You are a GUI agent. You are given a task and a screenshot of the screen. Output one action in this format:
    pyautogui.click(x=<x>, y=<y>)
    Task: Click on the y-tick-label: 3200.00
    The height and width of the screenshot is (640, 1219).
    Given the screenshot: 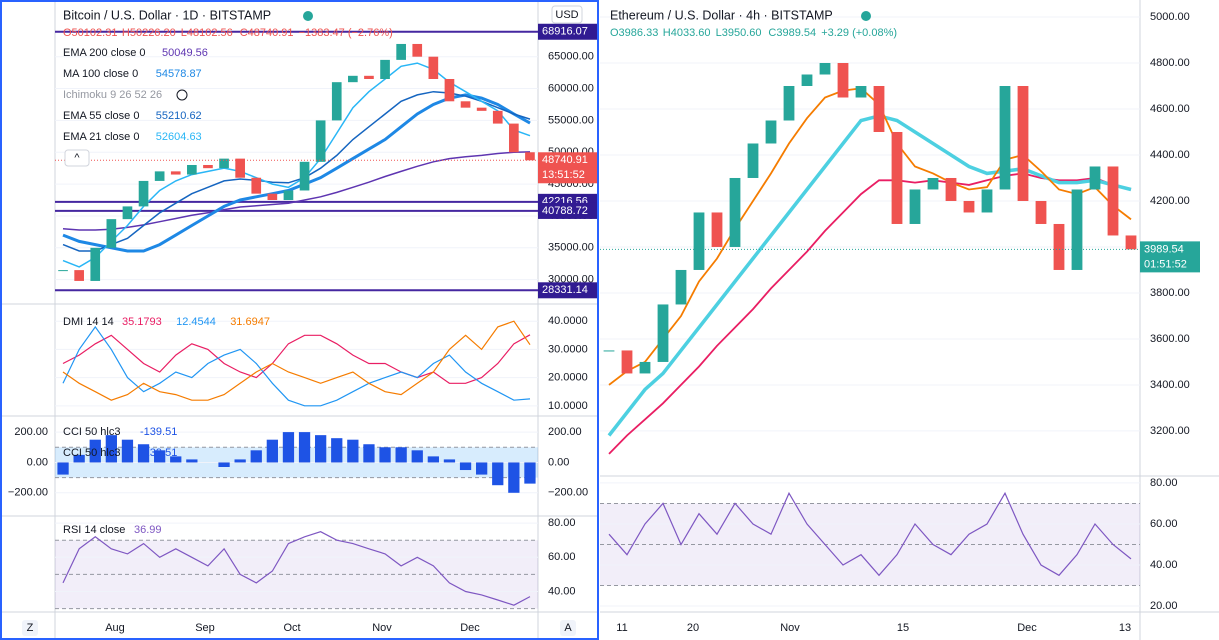 What is the action you would take?
    pyautogui.click(x=1170, y=431)
    